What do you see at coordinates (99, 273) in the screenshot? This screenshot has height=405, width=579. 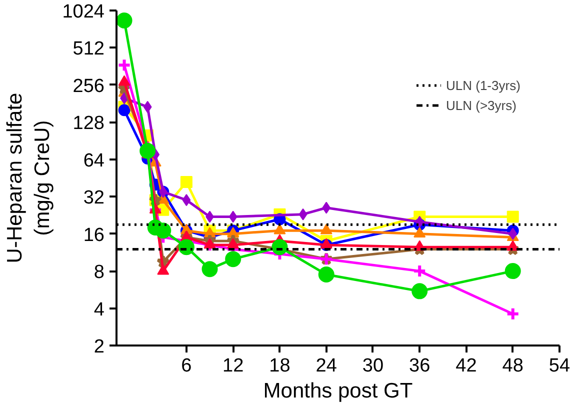 I see `y-tick-label: 8` at bounding box center [99, 273].